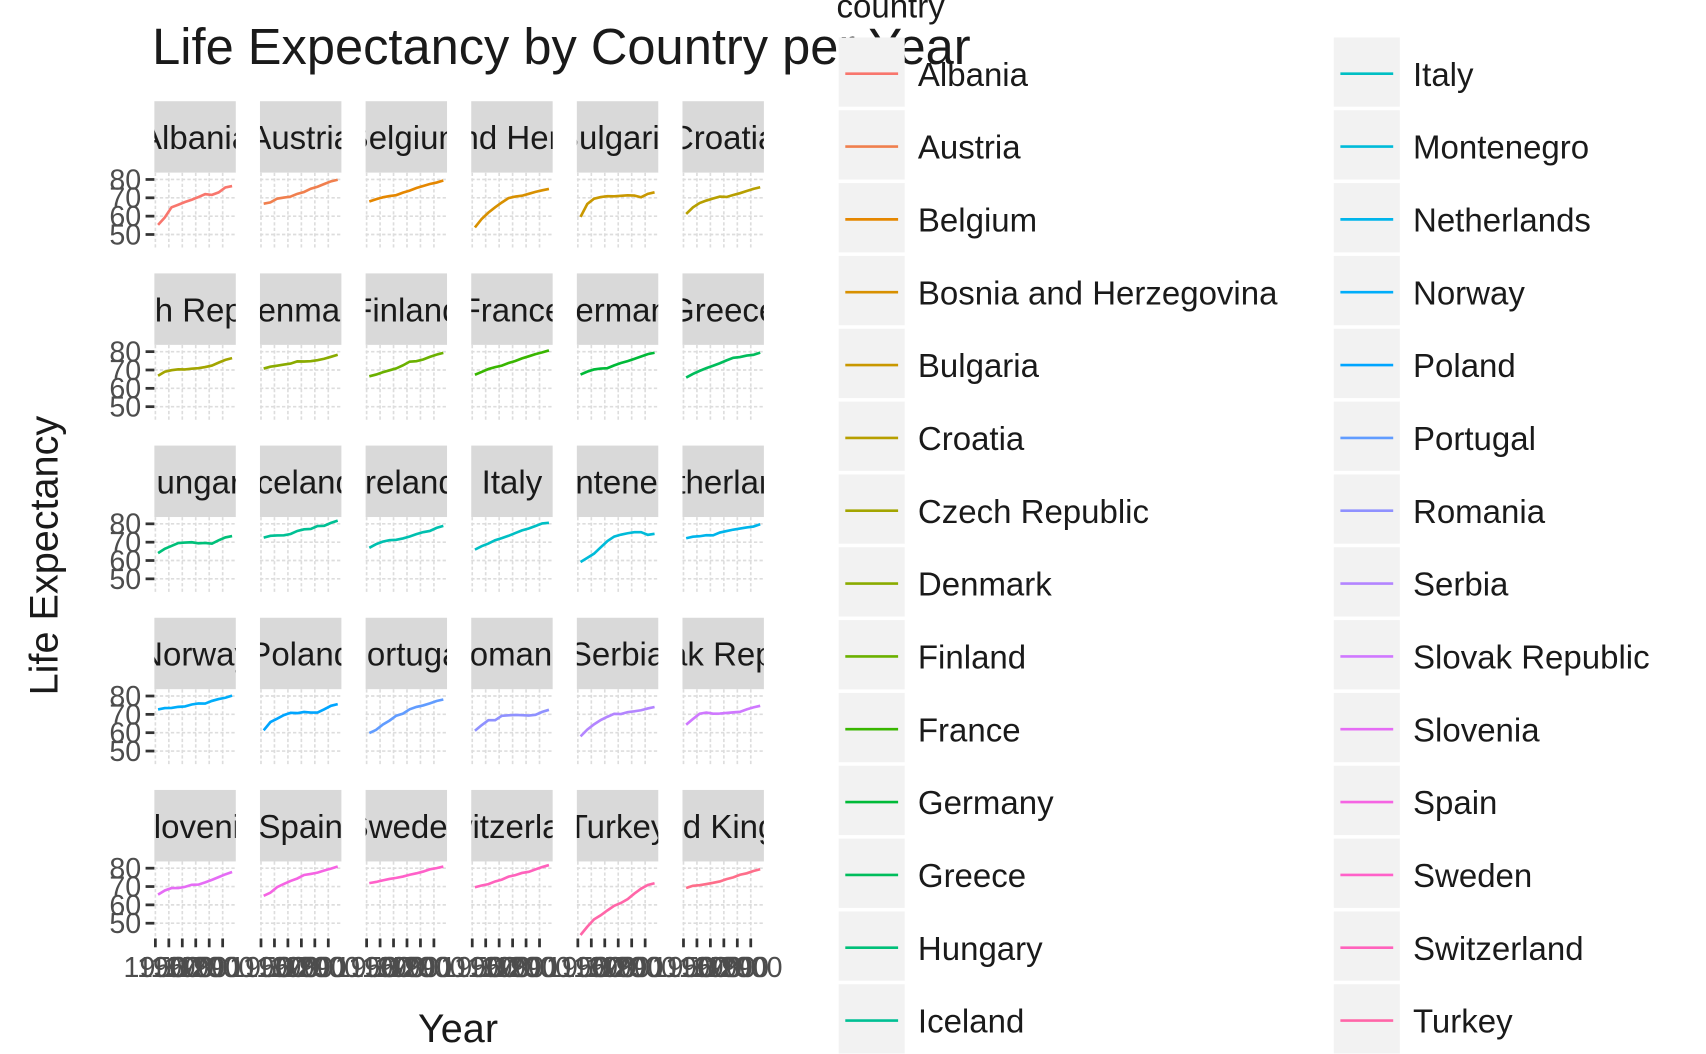 The image size is (1706, 1054). I want to click on legend-label: Denmark, so click(985, 584).